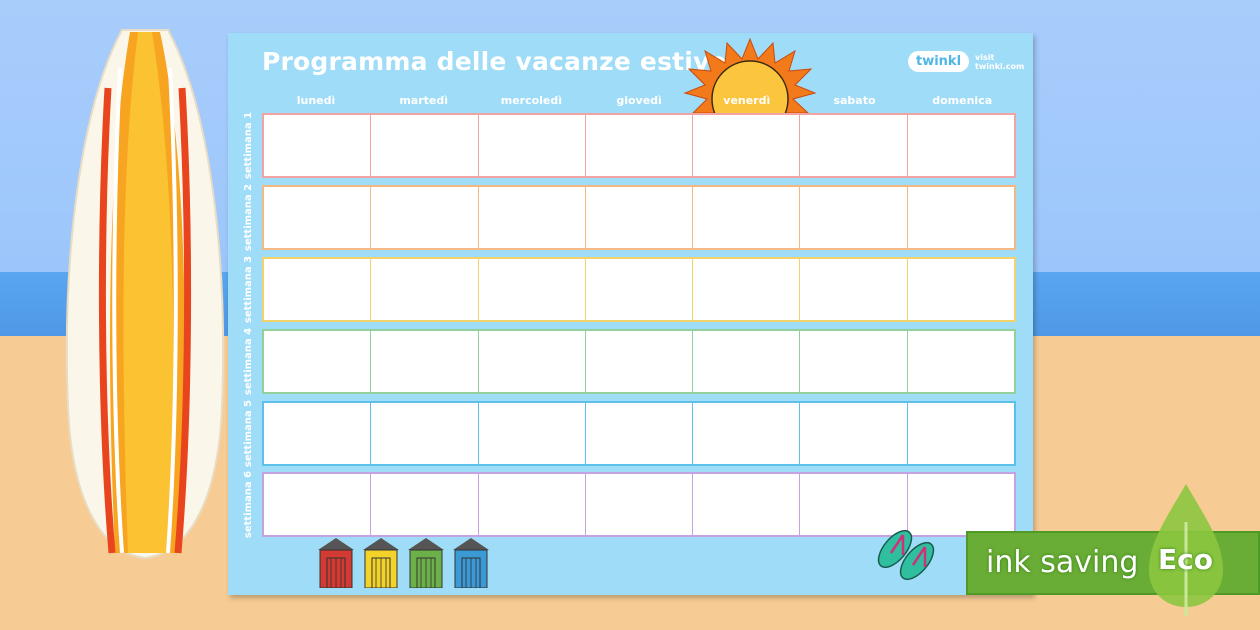 The image size is (1260, 630). Describe the element at coordinates (494, 61) in the screenshot. I see `page-title: Programma delle vacanze estive` at that location.